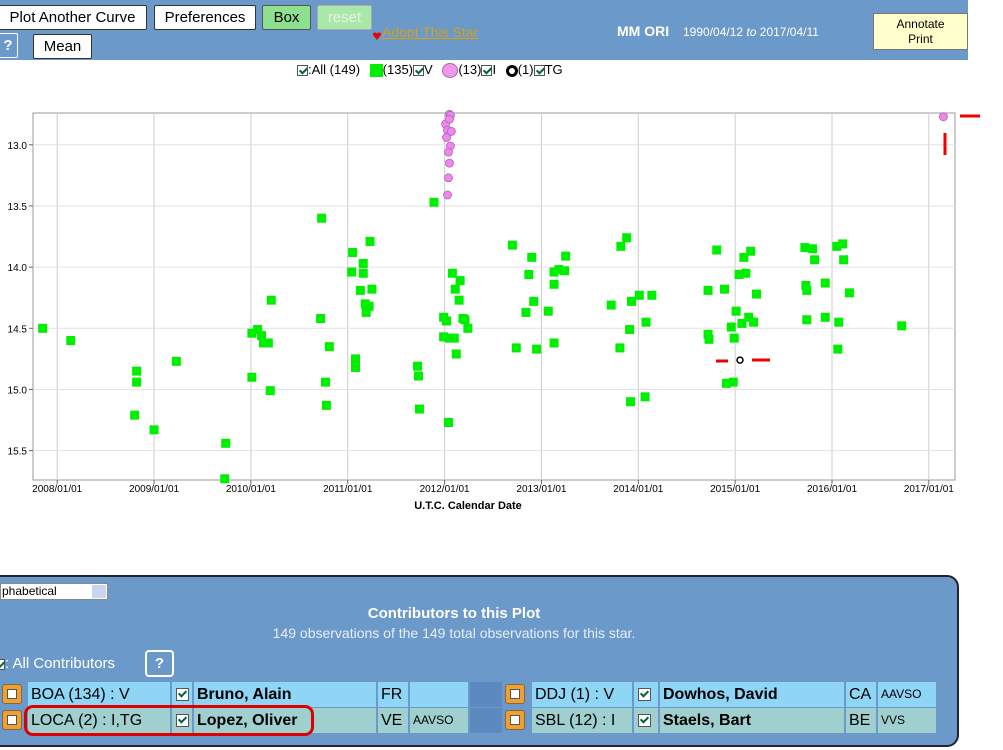 This screenshot has height=750, width=1003. Describe the element at coordinates (393, 720) in the screenshot. I see `country: VE` at that location.